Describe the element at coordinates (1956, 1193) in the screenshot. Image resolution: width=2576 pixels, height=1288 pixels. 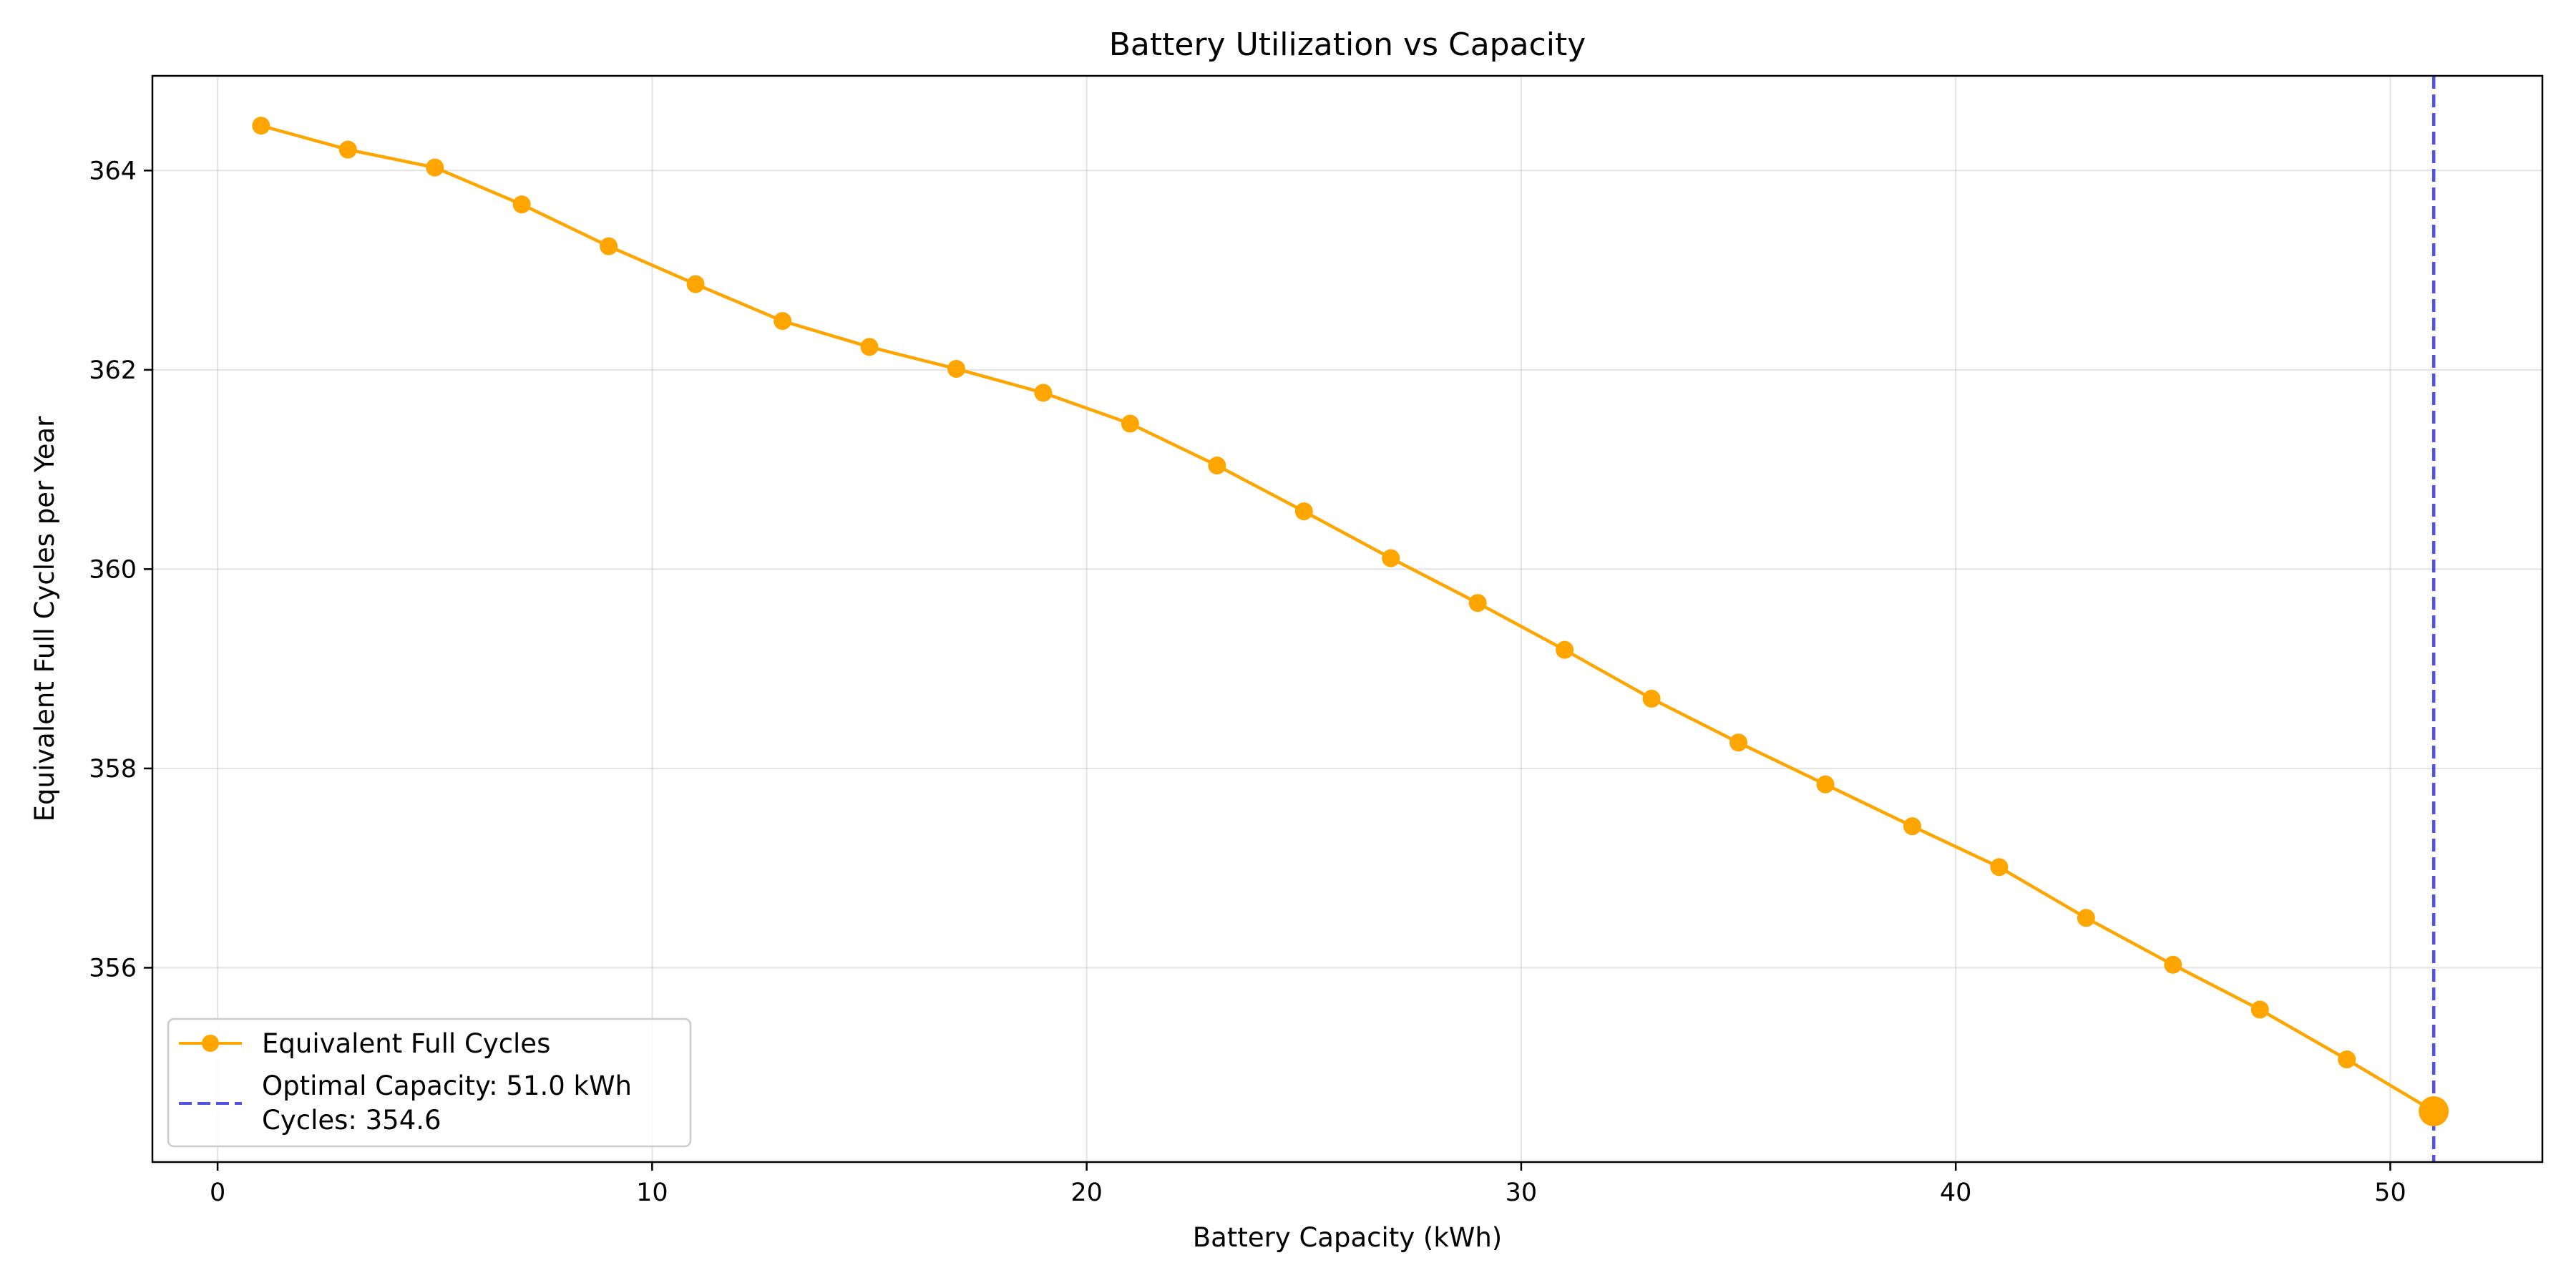
I see `x-tick-label-4: 40` at that location.